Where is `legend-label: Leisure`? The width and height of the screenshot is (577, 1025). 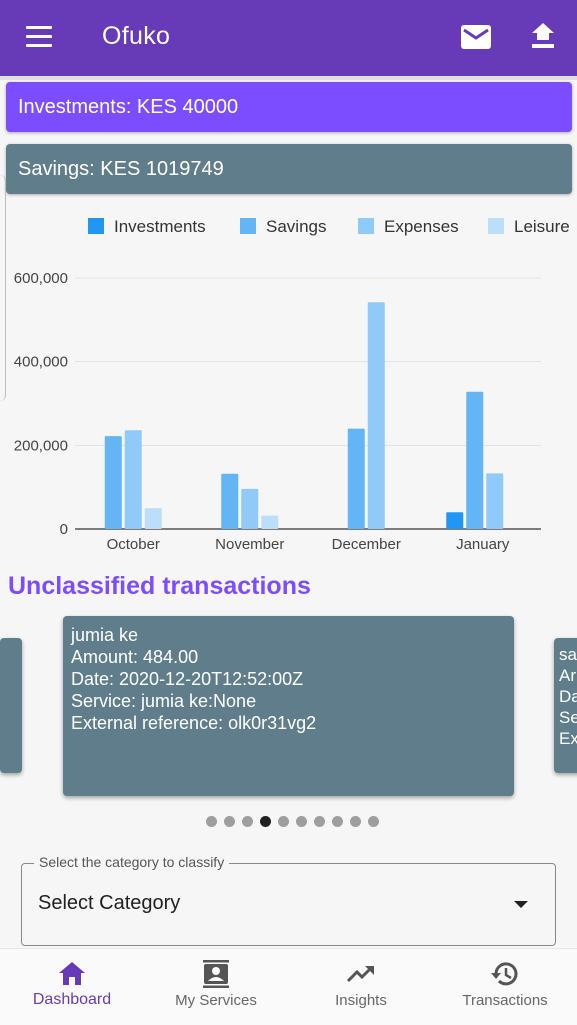
legend-label: Leisure is located at coordinates (542, 226).